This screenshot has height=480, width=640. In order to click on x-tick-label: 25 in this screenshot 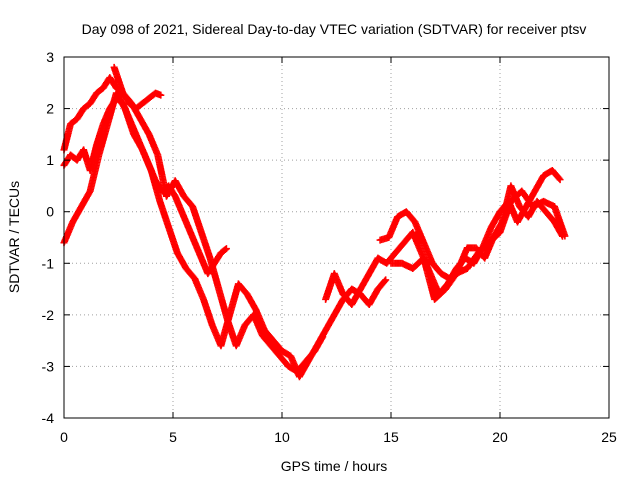, I will do `click(609, 437)`.